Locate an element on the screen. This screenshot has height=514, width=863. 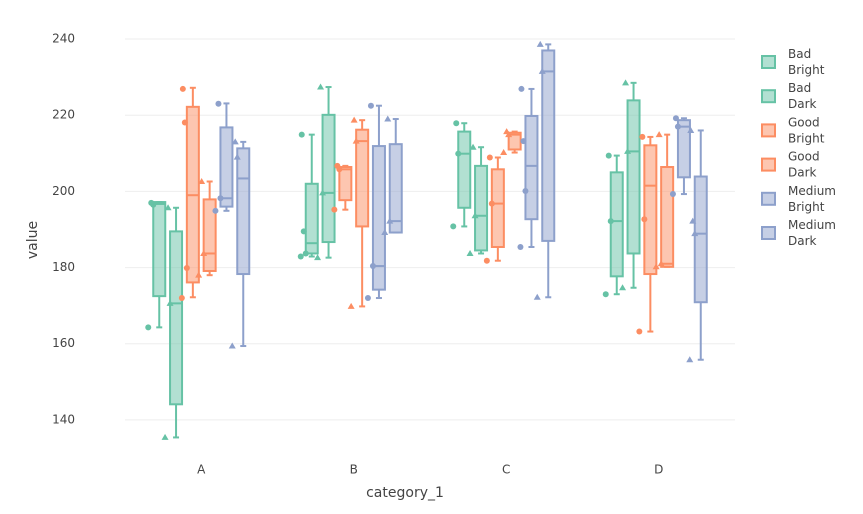
y-tick-label: 140 is located at coordinates (63, 419).